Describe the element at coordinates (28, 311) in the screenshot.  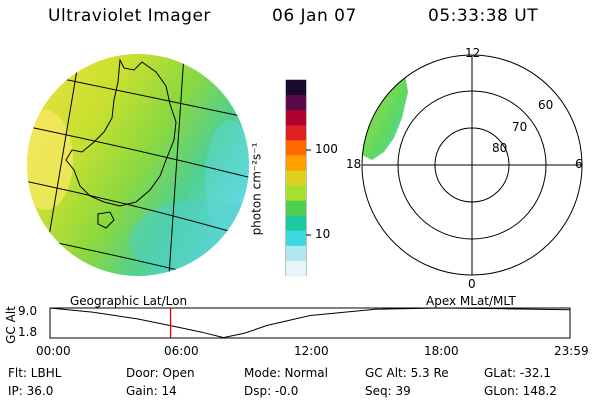
I see `ytick-max: 9.0` at that location.